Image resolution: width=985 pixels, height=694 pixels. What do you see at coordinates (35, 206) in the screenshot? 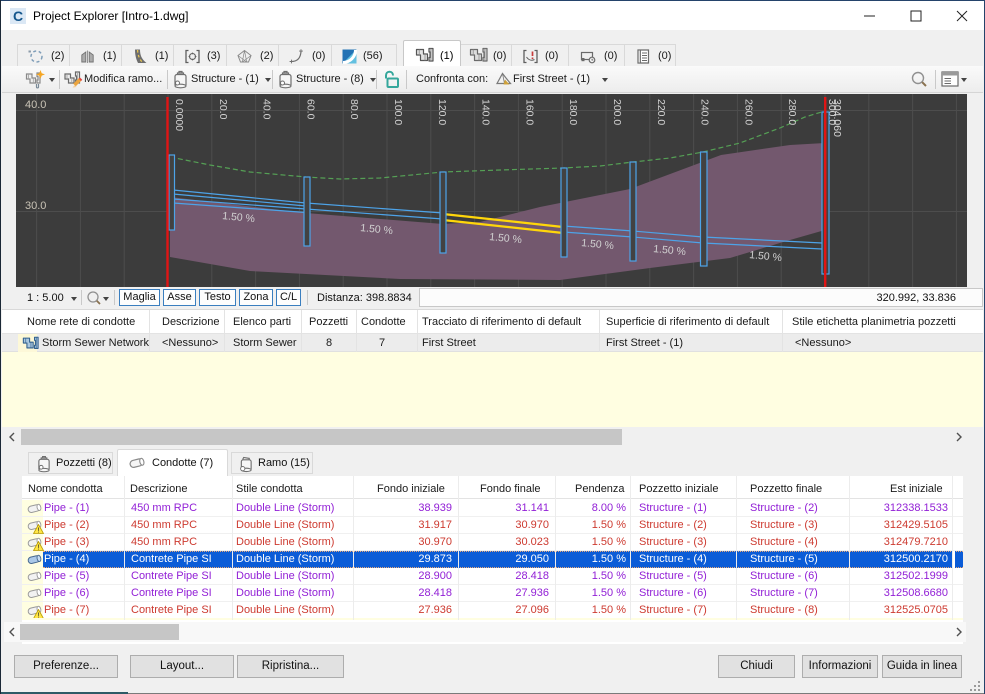
I see `svg-text: 30.0` at bounding box center [35, 206].